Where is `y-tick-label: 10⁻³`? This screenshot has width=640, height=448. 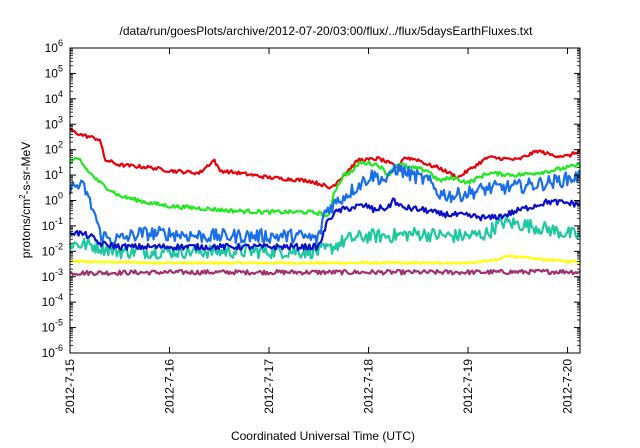
y-tick-label: 10⁻³ is located at coordinates (52, 275).